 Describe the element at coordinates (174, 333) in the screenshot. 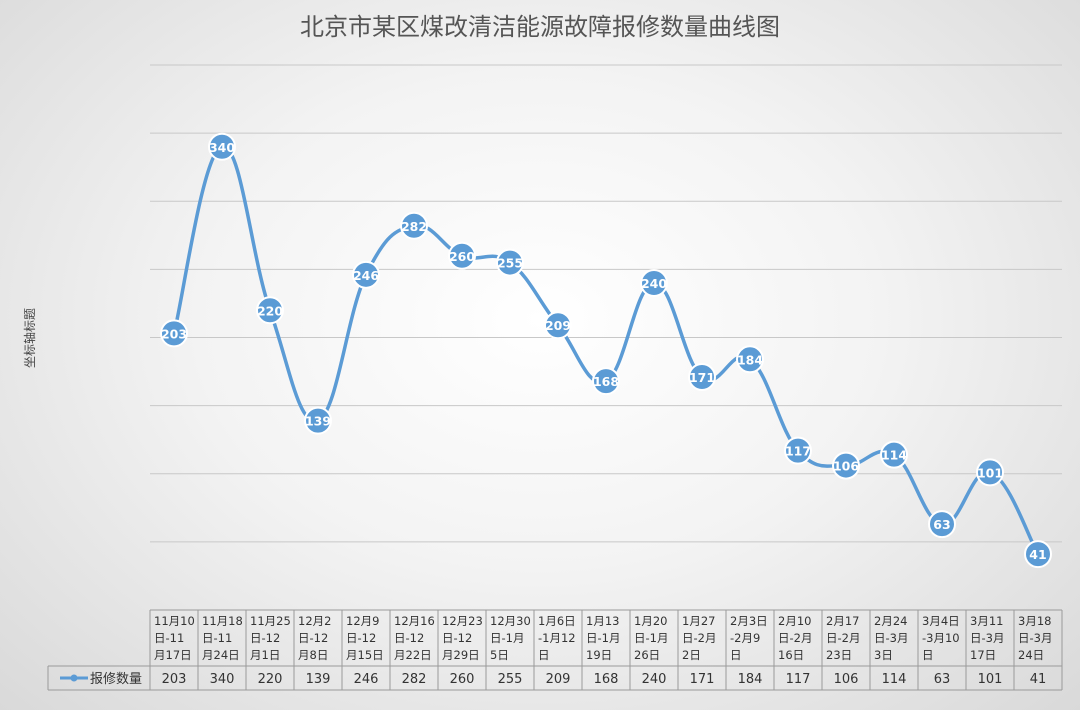

I see `data-label: 203` at that location.